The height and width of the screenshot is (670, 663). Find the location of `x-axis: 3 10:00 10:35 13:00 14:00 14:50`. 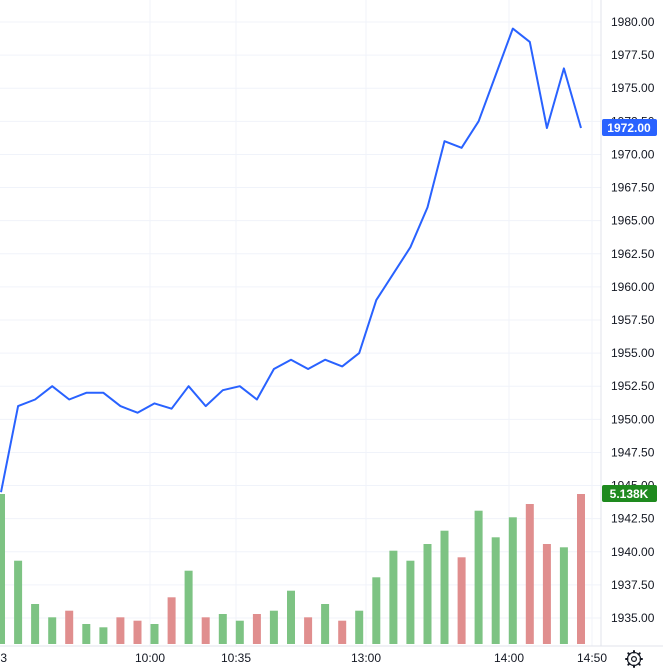

x-axis: 3 10:00 10:35 13:00 14:00 14:50 is located at coordinates (303, 658).